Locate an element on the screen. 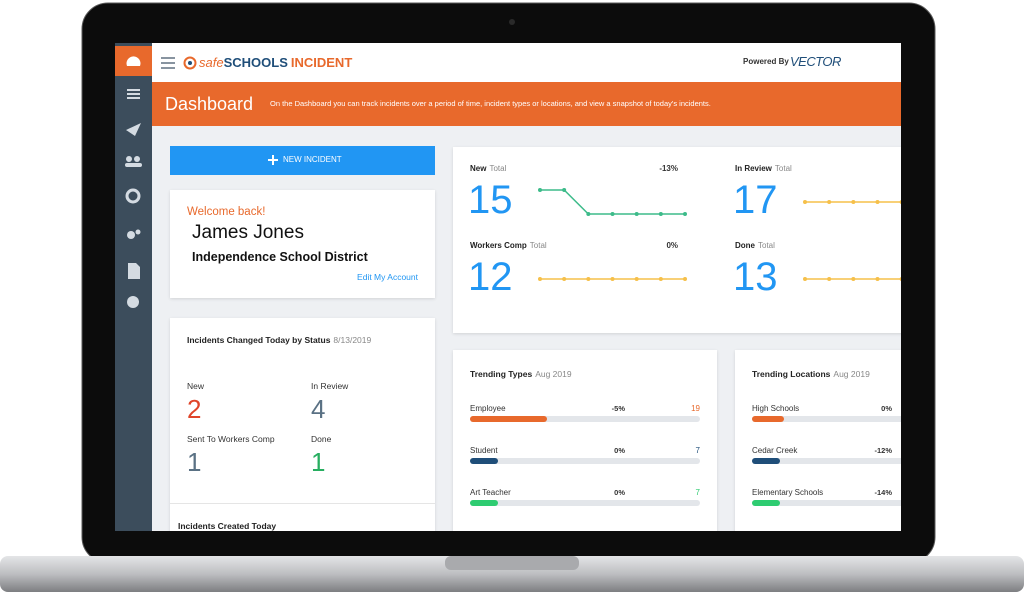 This screenshot has height=596, width=1024. logo-mark is located at coordinates (190, 63).